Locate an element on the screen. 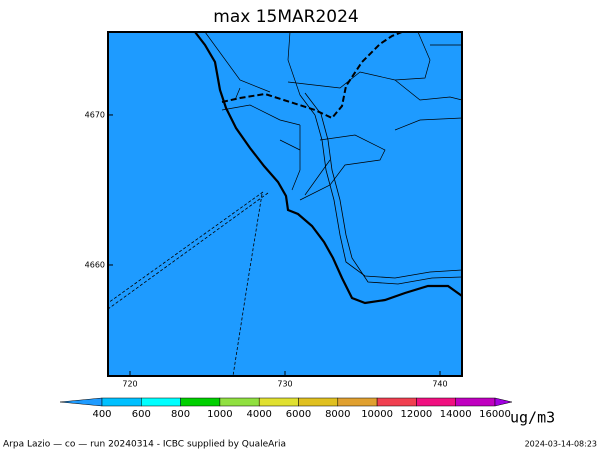 The image size is (600, 450). x-tick-label: 740 is located at coordinates (439, 384).